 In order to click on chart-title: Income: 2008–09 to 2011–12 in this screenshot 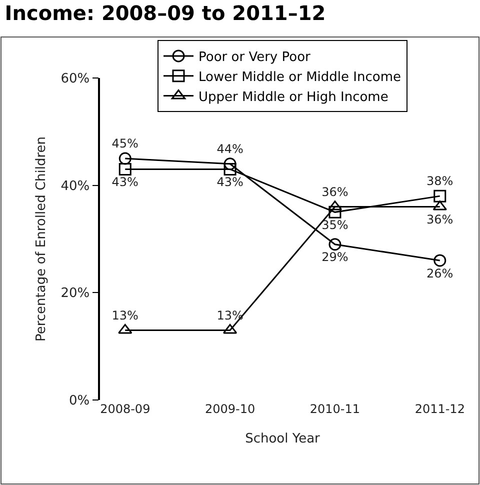, I will do `click(165, 13)`.